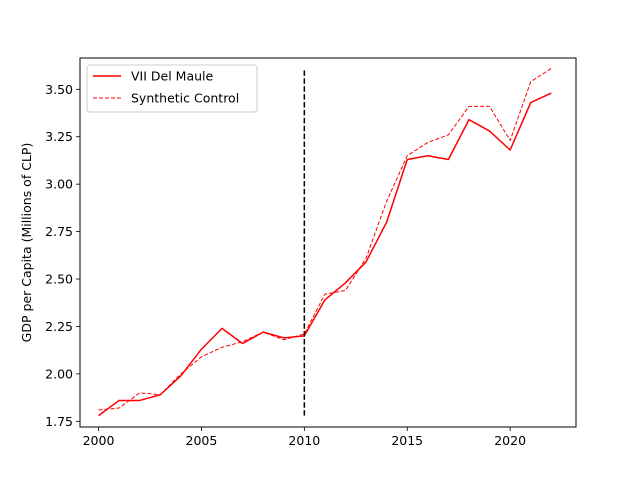 This screenshot has height=480, width=640. I want to click on y-tick-label: 2.50, so click(59, 279).